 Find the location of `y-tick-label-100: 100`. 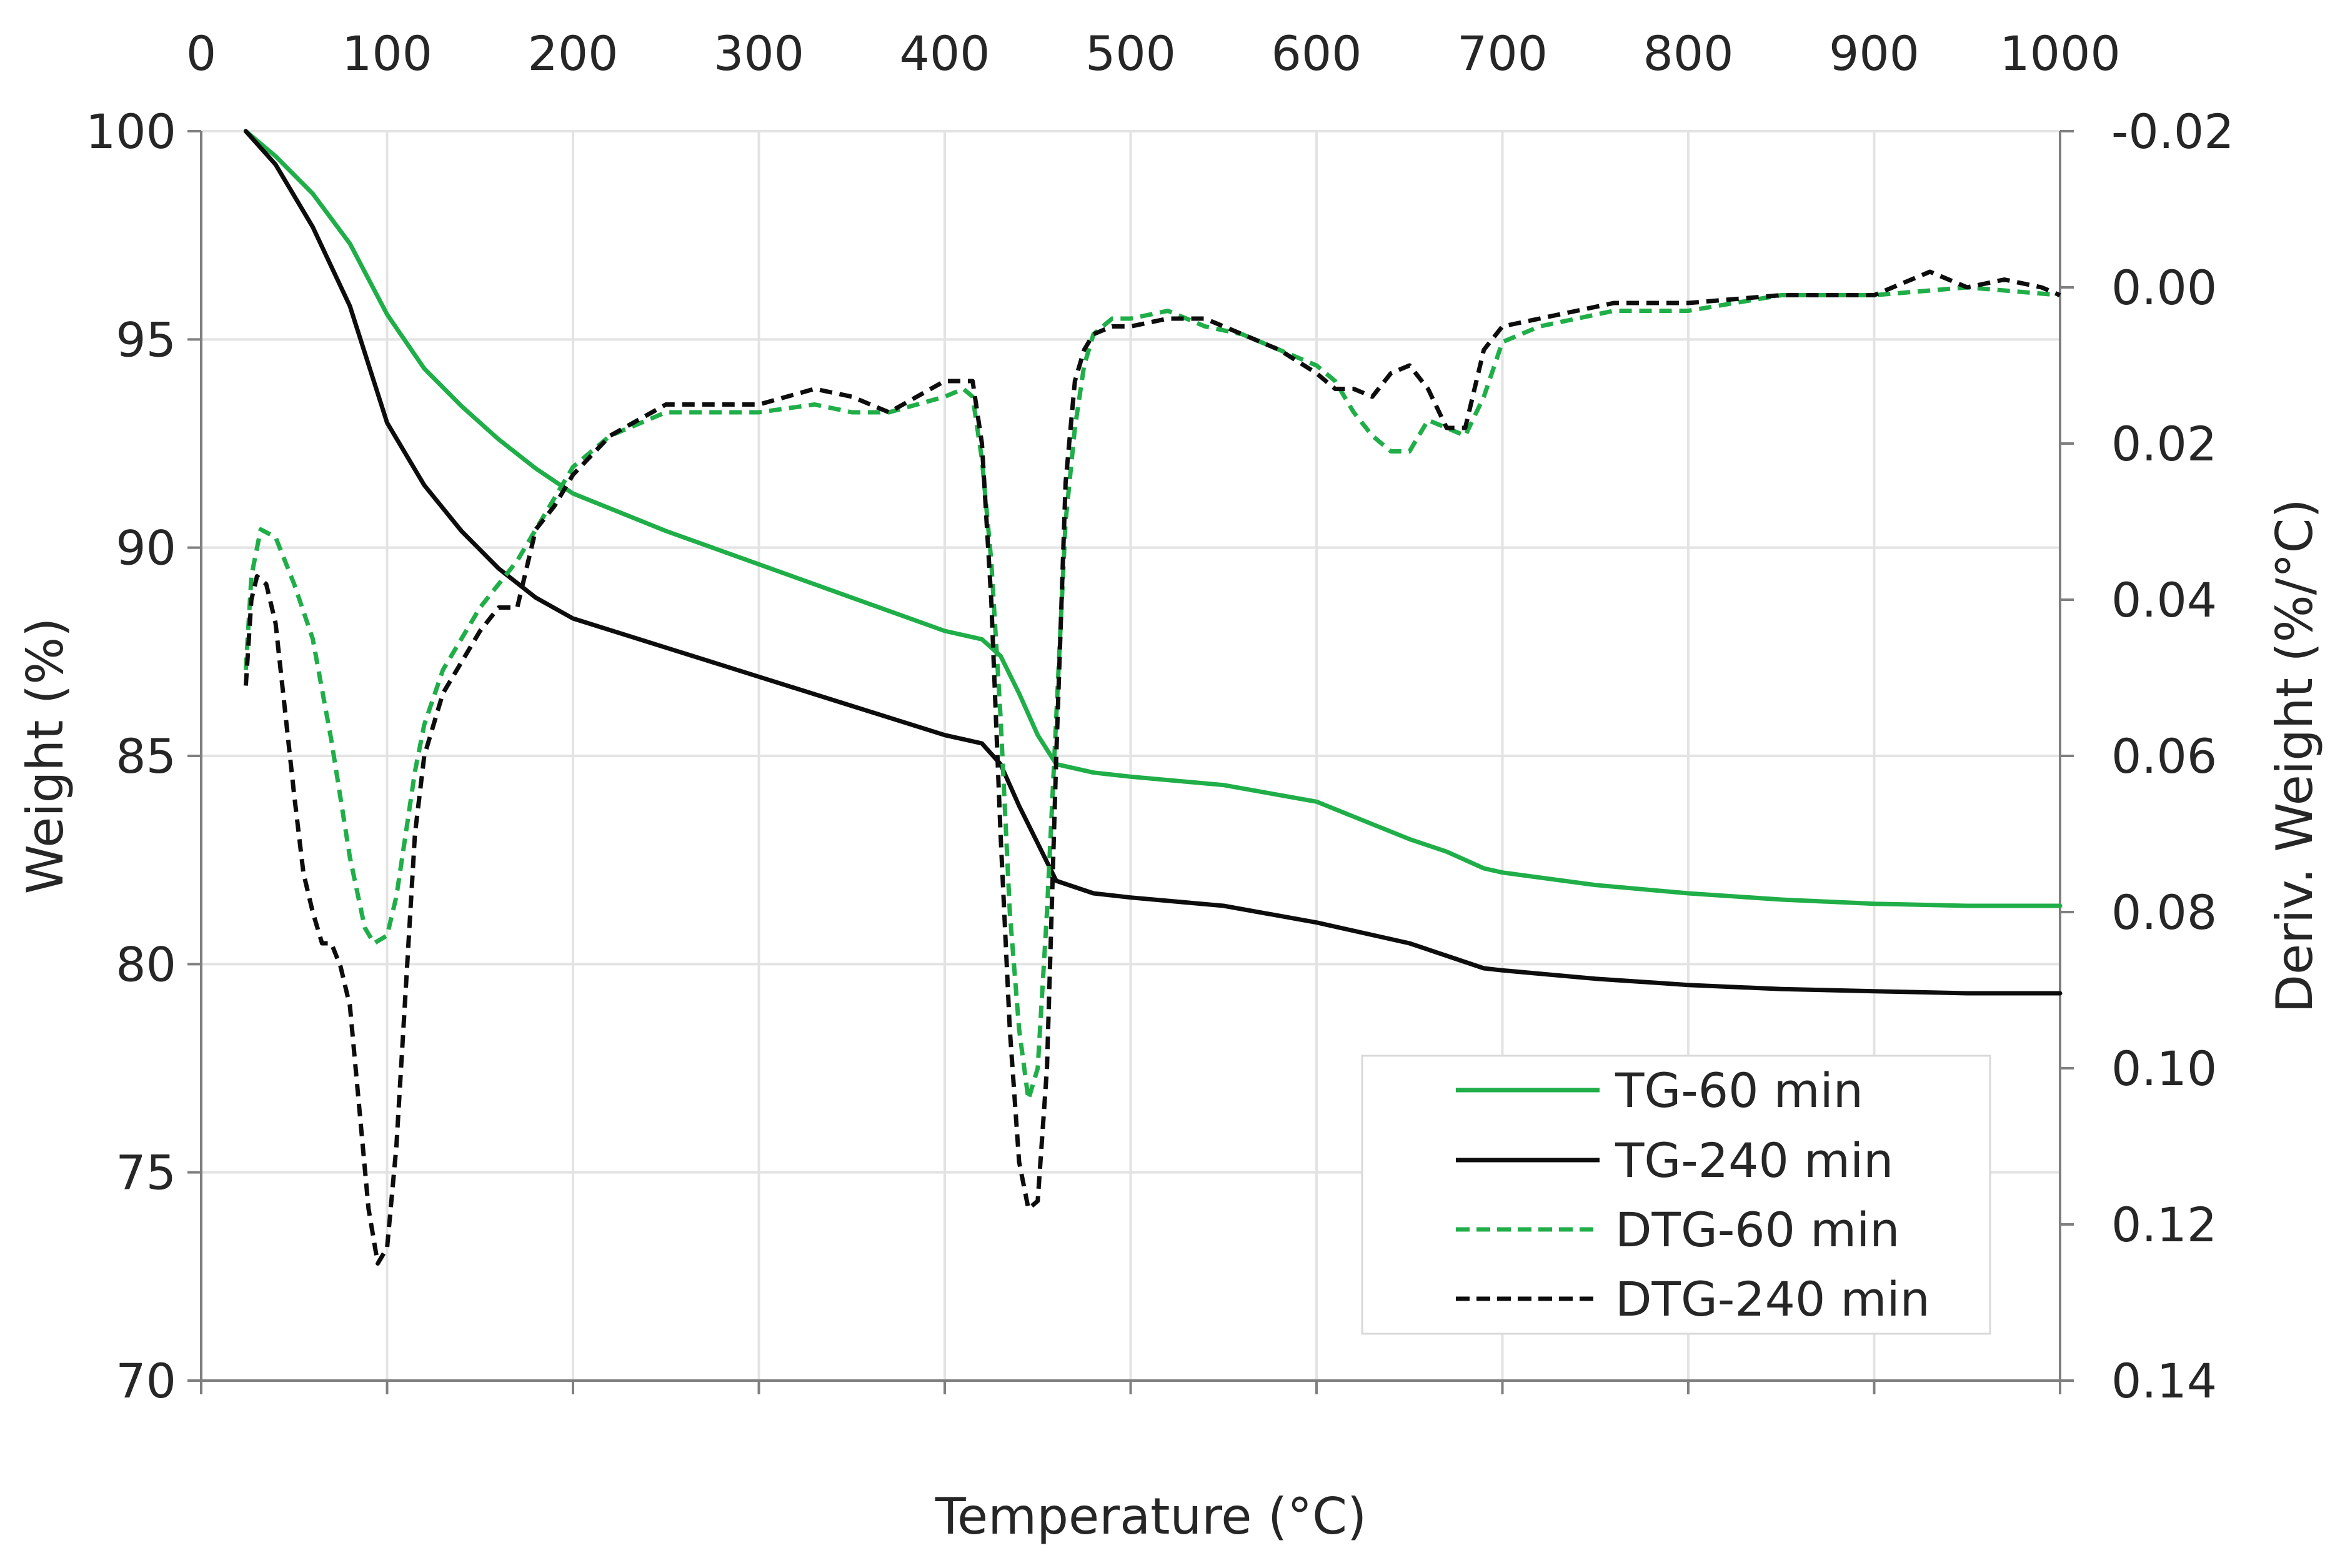

y-tick-label-100: 100 is located at coordinates (131, 131).